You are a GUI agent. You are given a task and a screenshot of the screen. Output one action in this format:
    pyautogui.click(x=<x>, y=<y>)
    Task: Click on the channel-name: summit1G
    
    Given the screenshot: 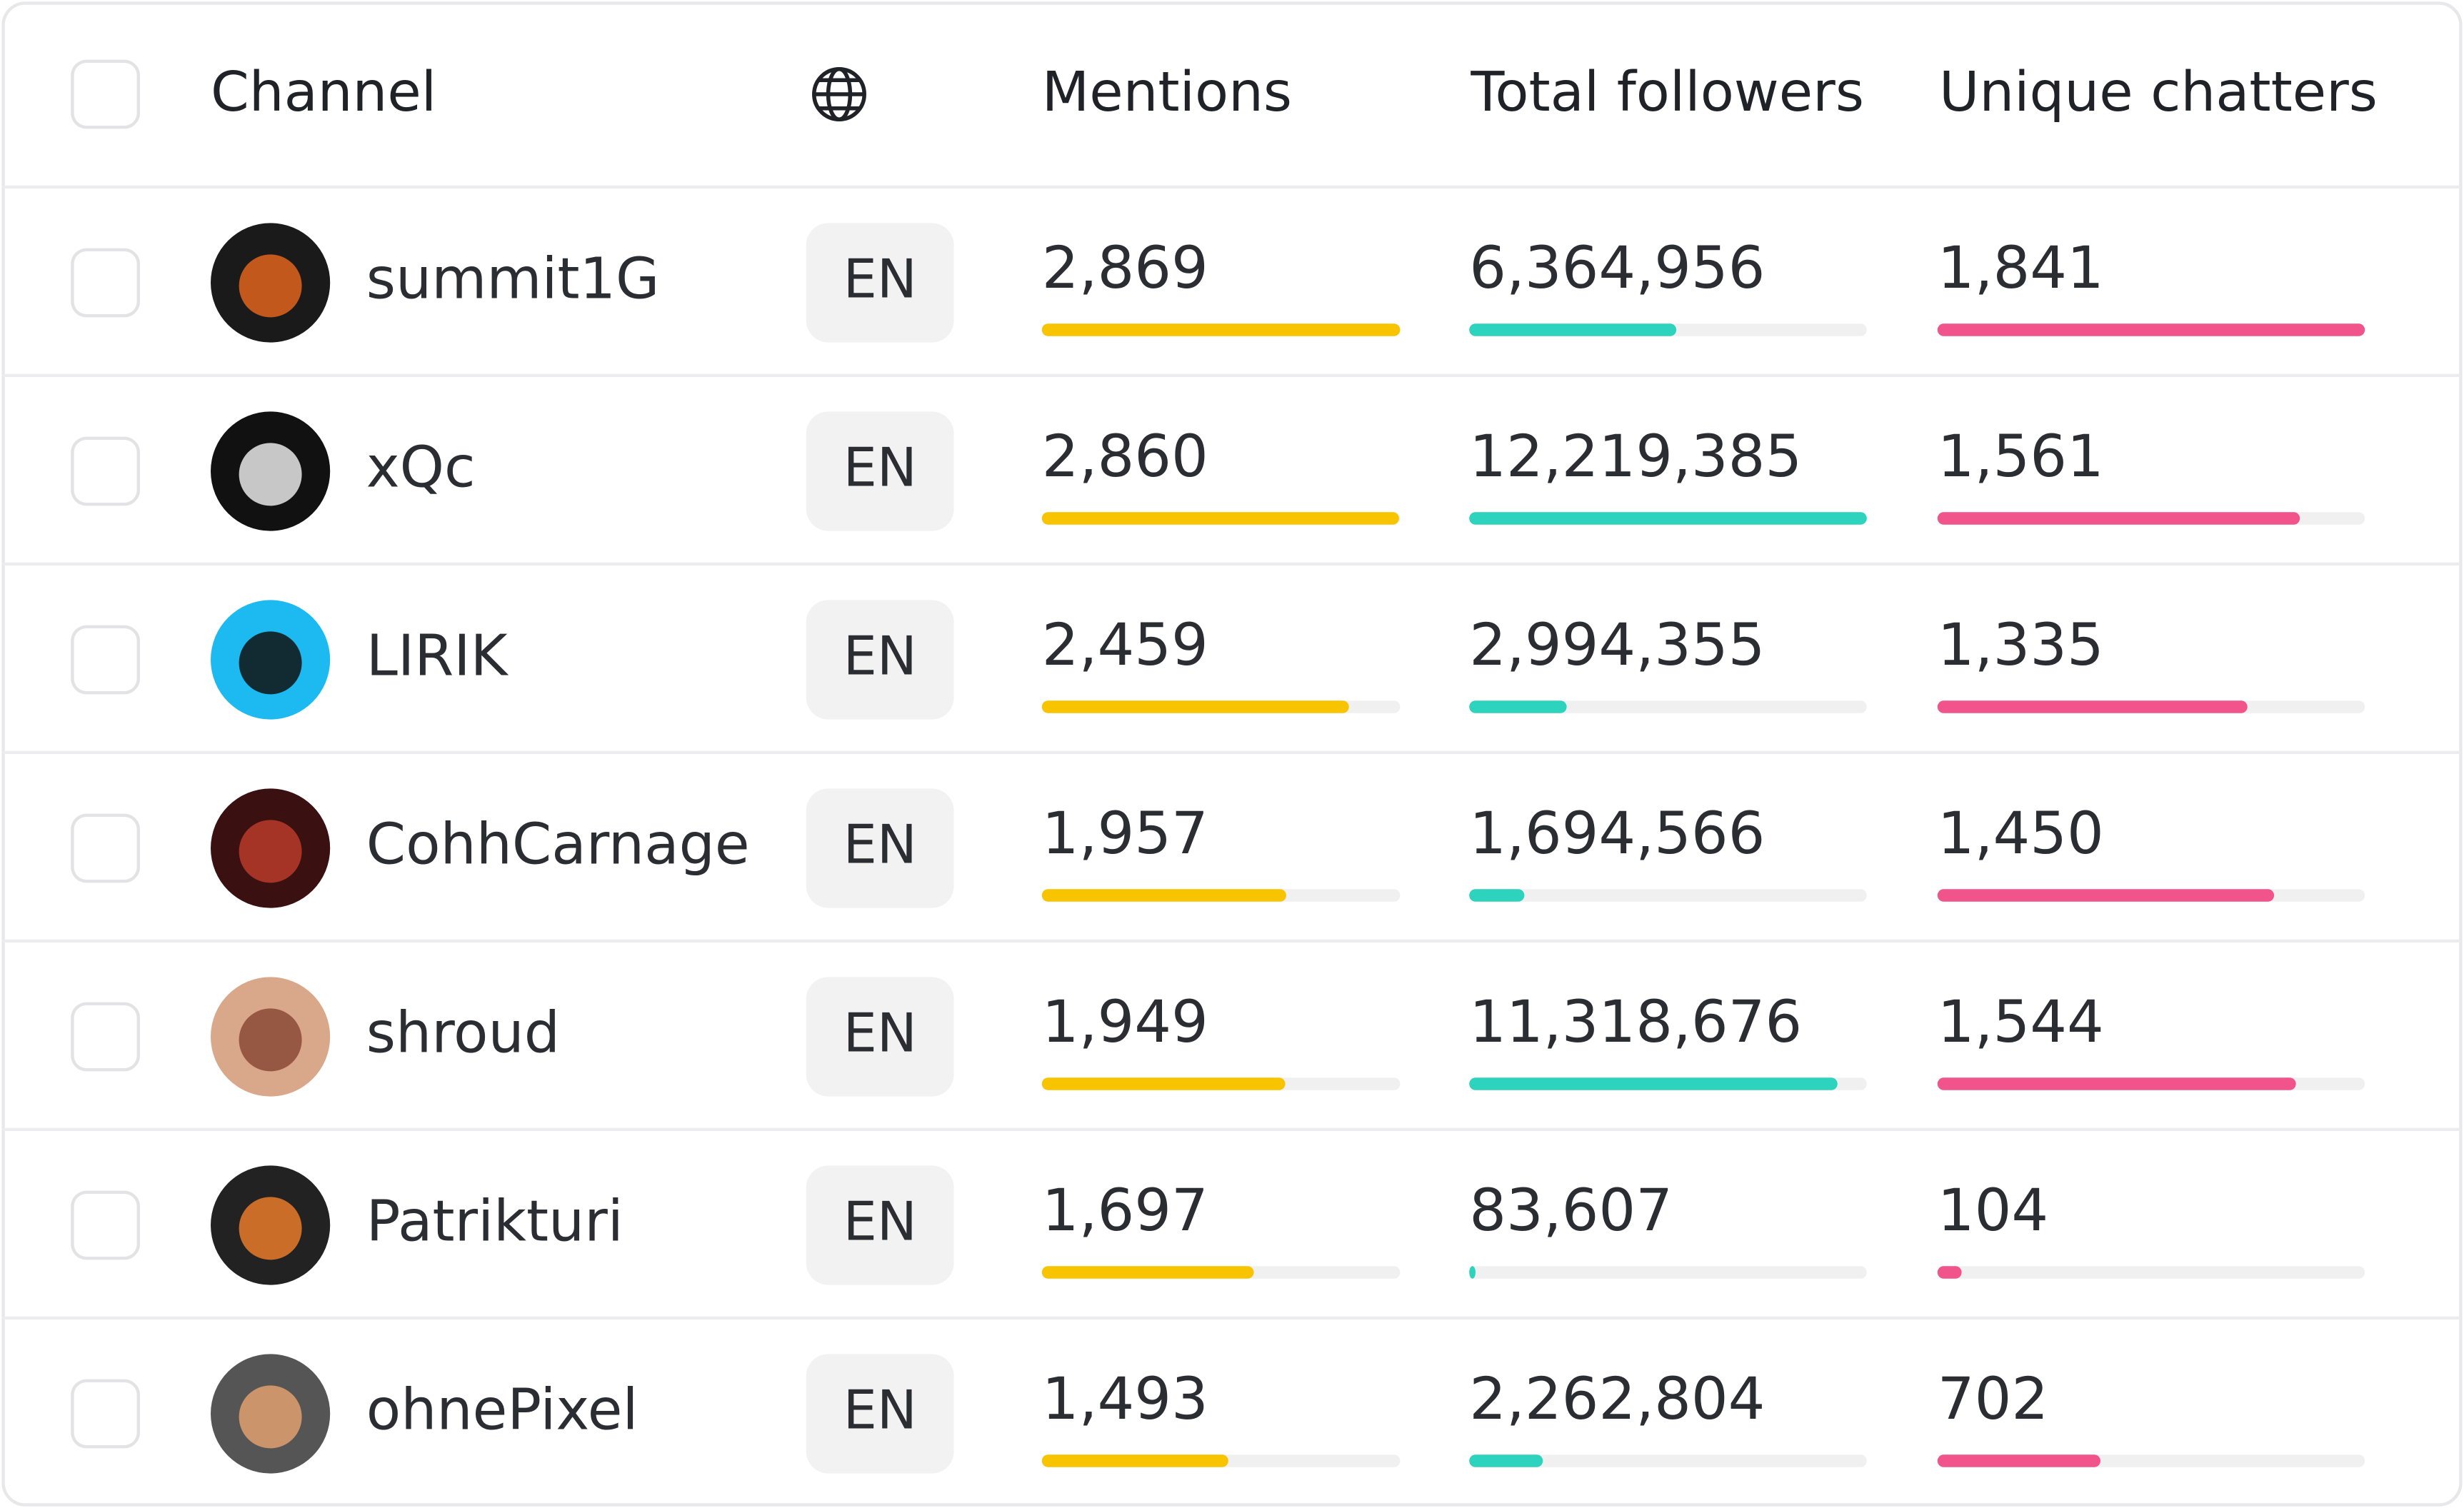 What is the action you would take?
    pyautogui.click(x=513, y=278)
    